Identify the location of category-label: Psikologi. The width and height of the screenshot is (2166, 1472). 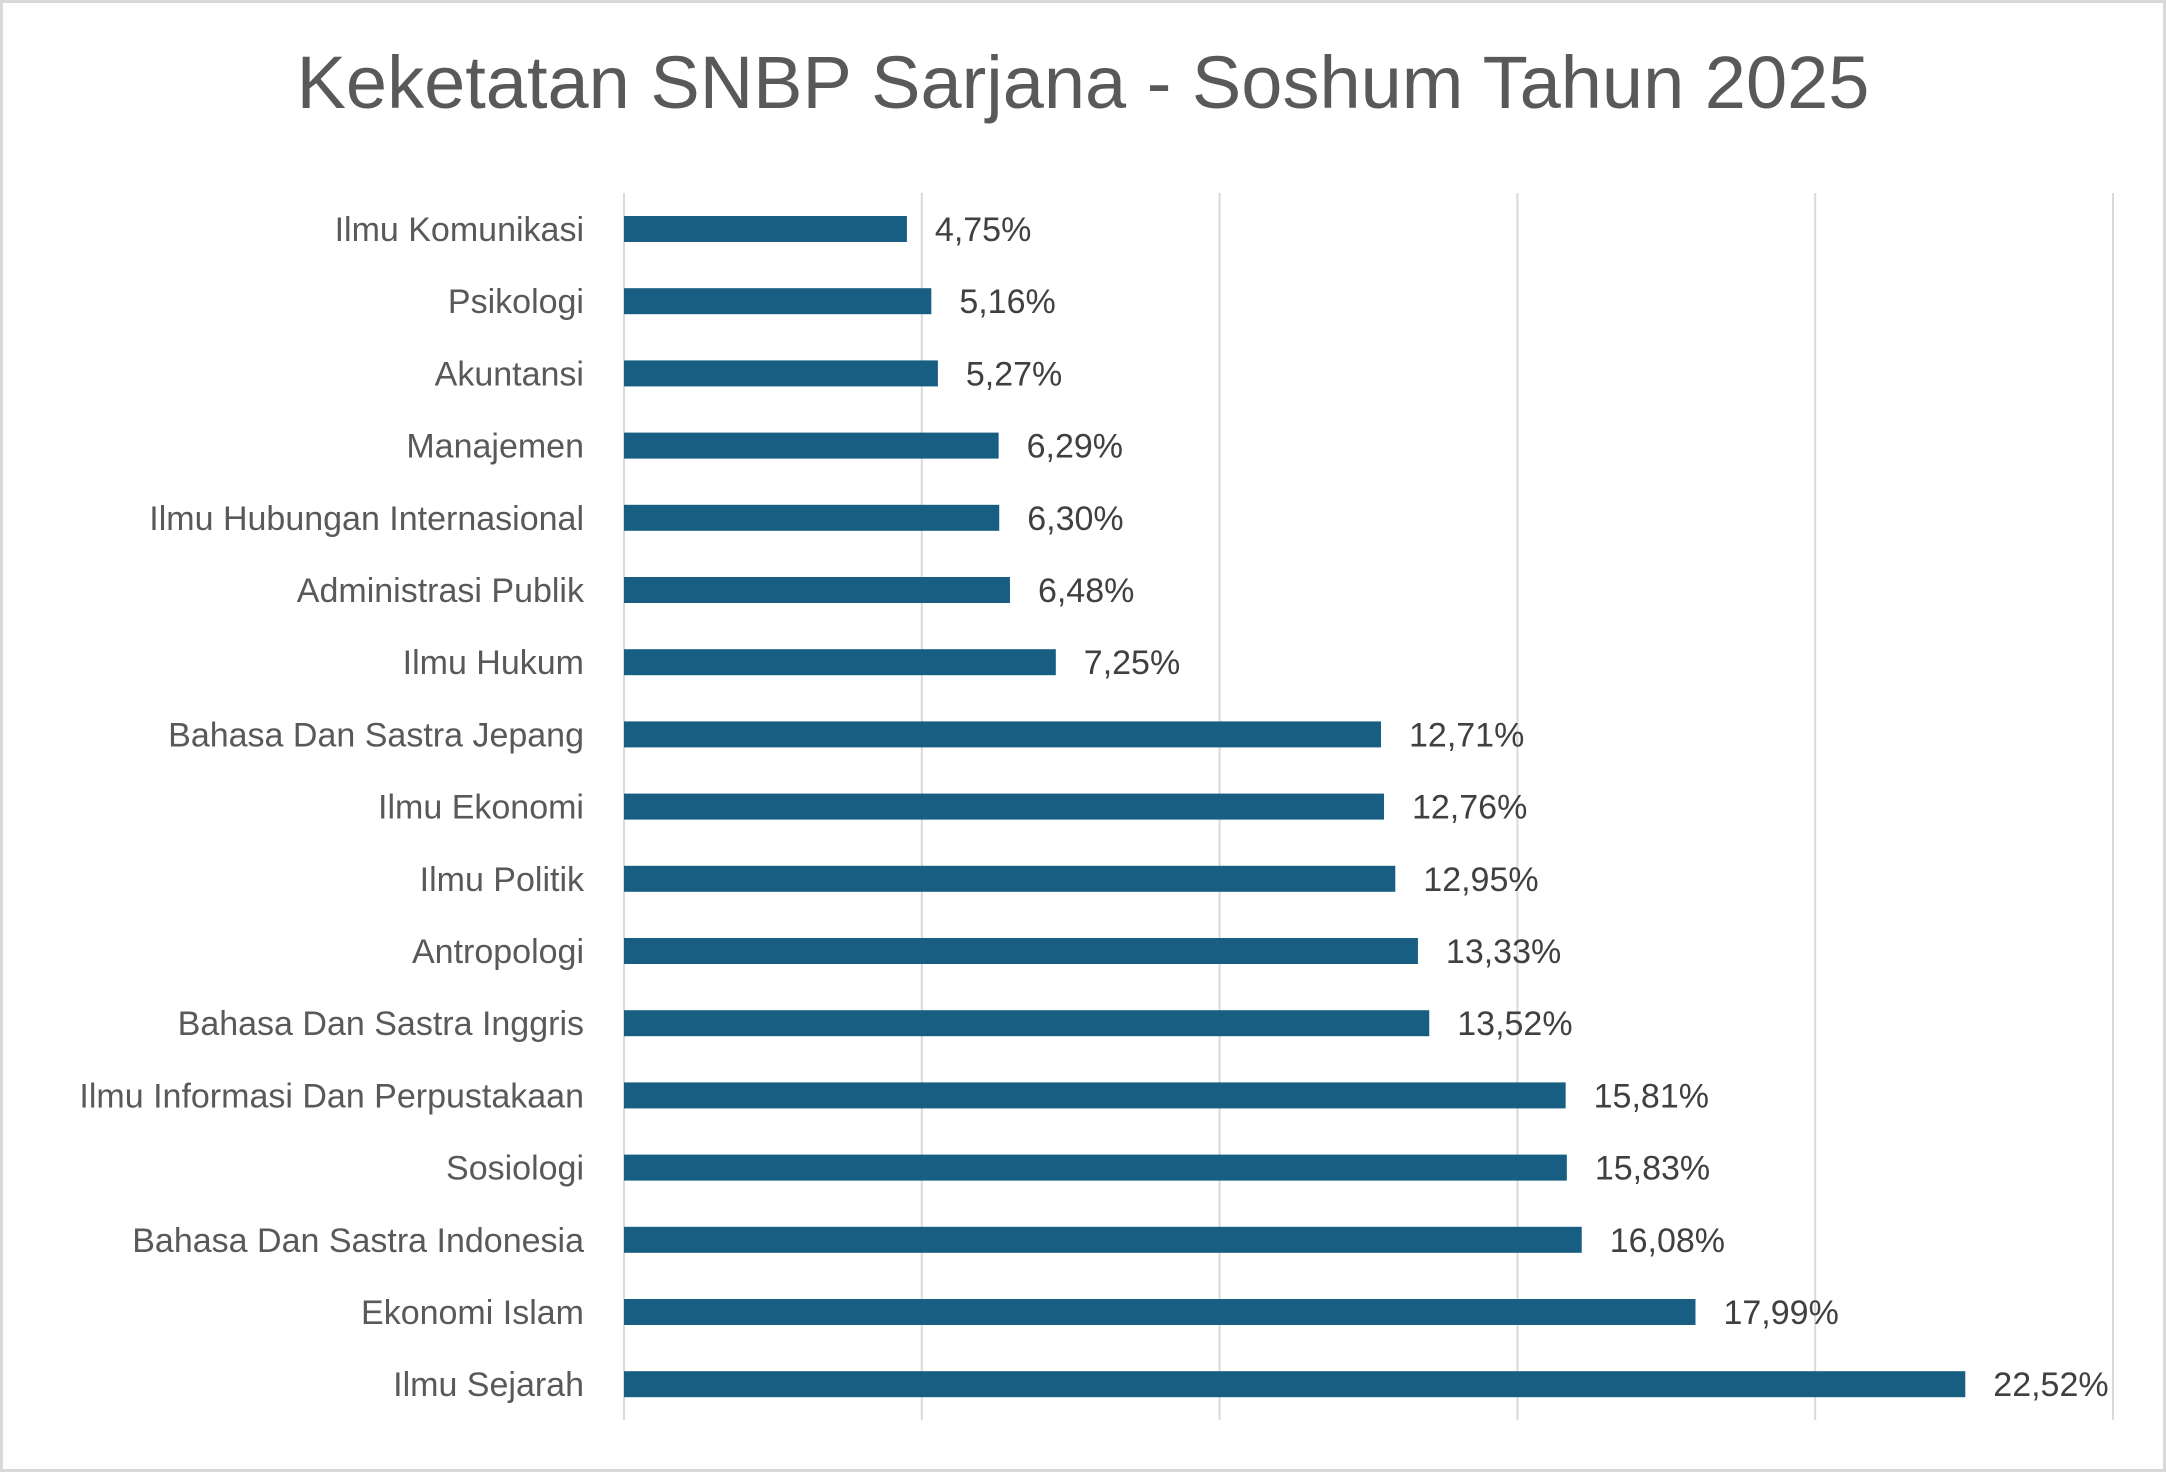
(516, 302).